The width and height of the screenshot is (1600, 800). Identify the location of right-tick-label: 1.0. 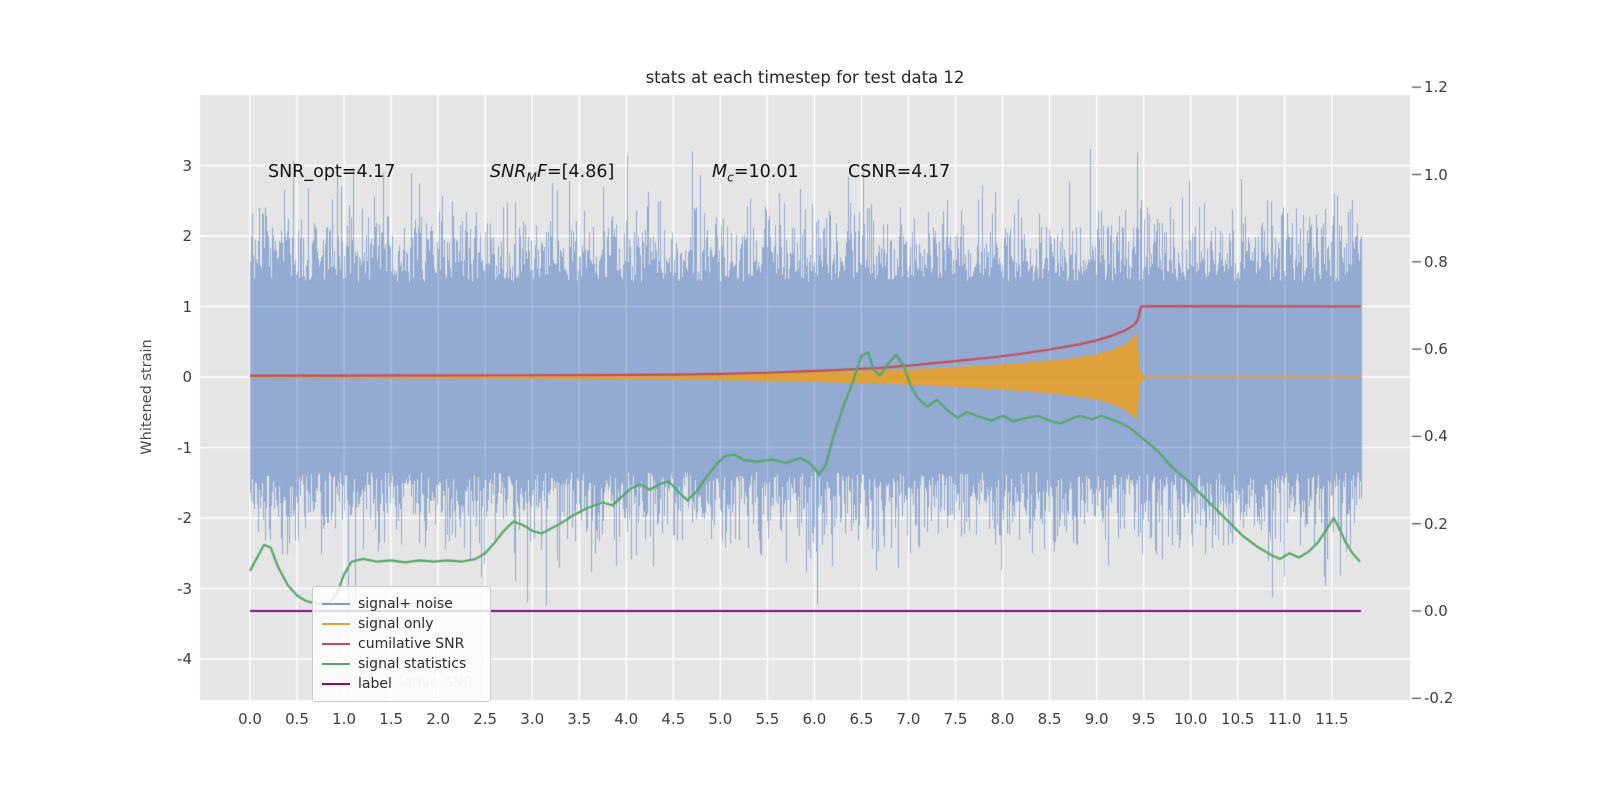
(1436, 174).